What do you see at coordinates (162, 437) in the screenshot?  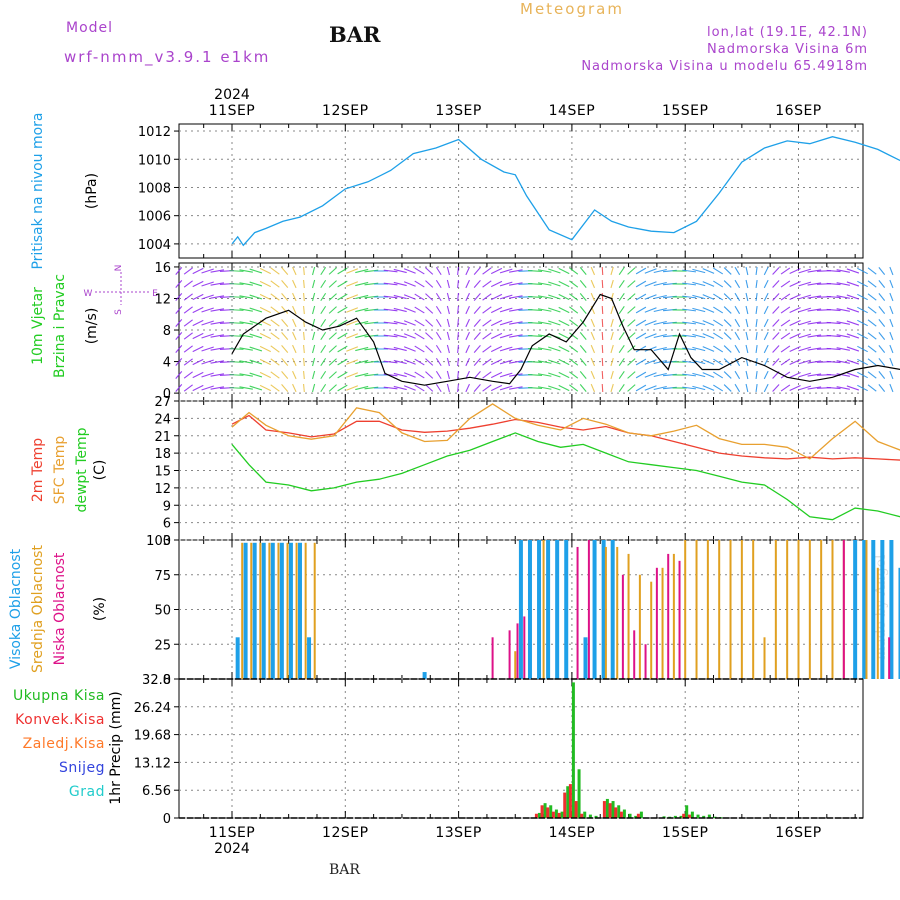 I see `y-tick-label: 21` at bounding box center [162, 437].